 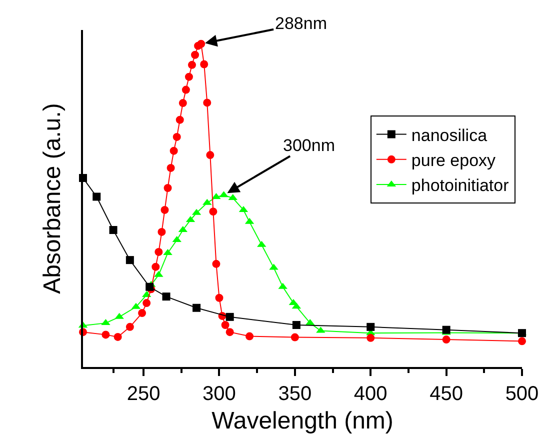 I want to click on legend-label: nanosilica, so click(x=449, y=135).